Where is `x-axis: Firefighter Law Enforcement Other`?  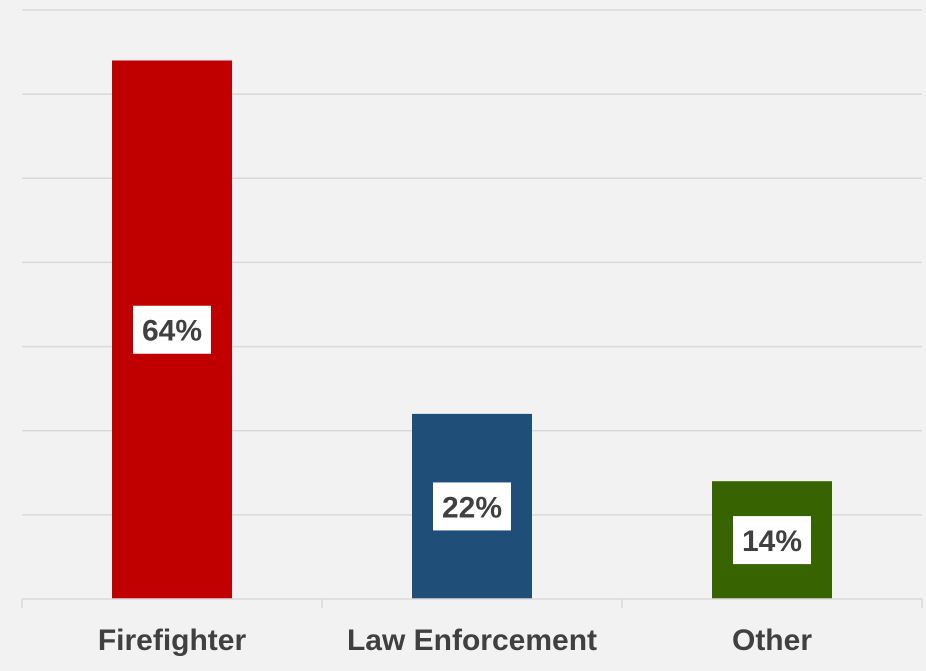
x-axis: Firefighter Law Enforcement Other is located at coordinates (472, 627).